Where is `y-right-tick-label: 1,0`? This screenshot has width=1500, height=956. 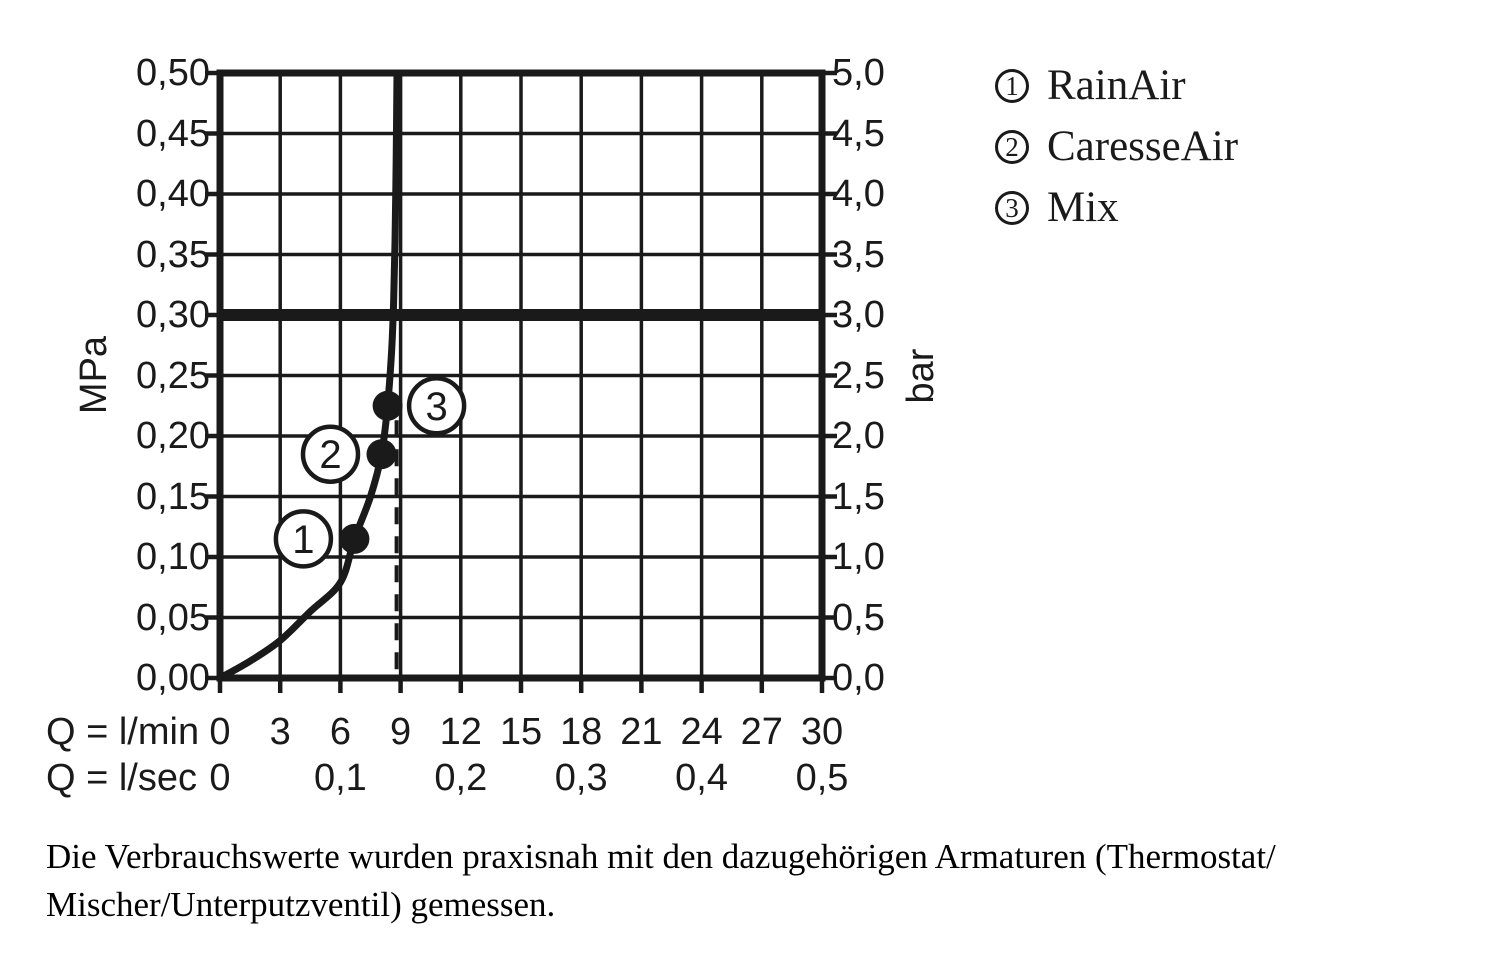
y-right-tick-label: 1,0 is located at coordinates (858, 557).